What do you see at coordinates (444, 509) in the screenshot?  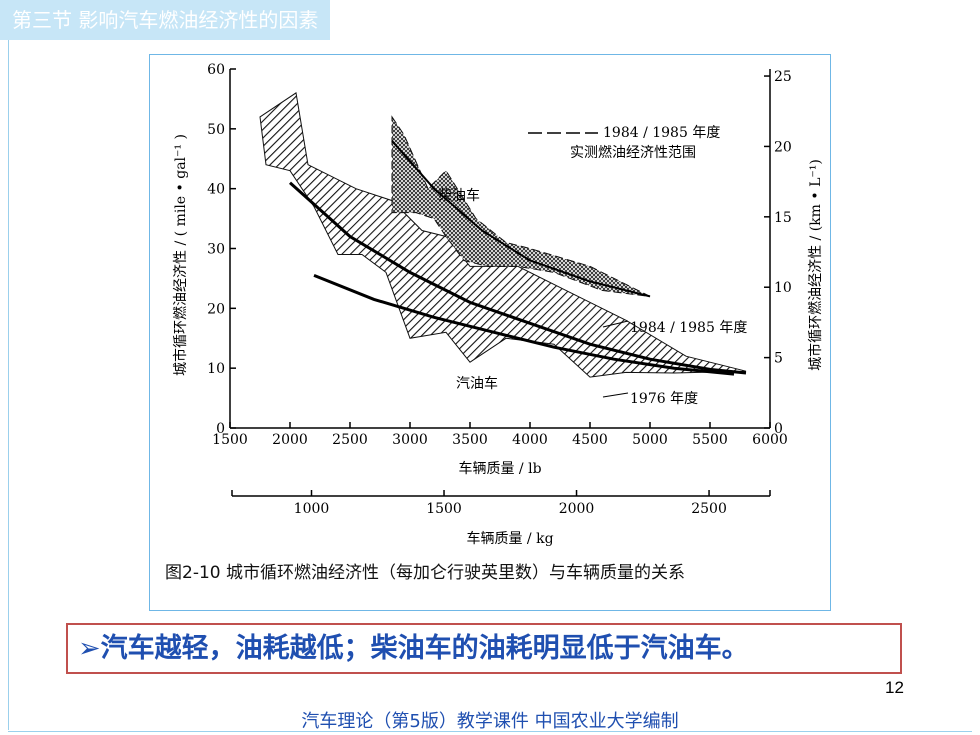 I see `x2-tick-label-1500: 1500` at bounding box center [444, 509].